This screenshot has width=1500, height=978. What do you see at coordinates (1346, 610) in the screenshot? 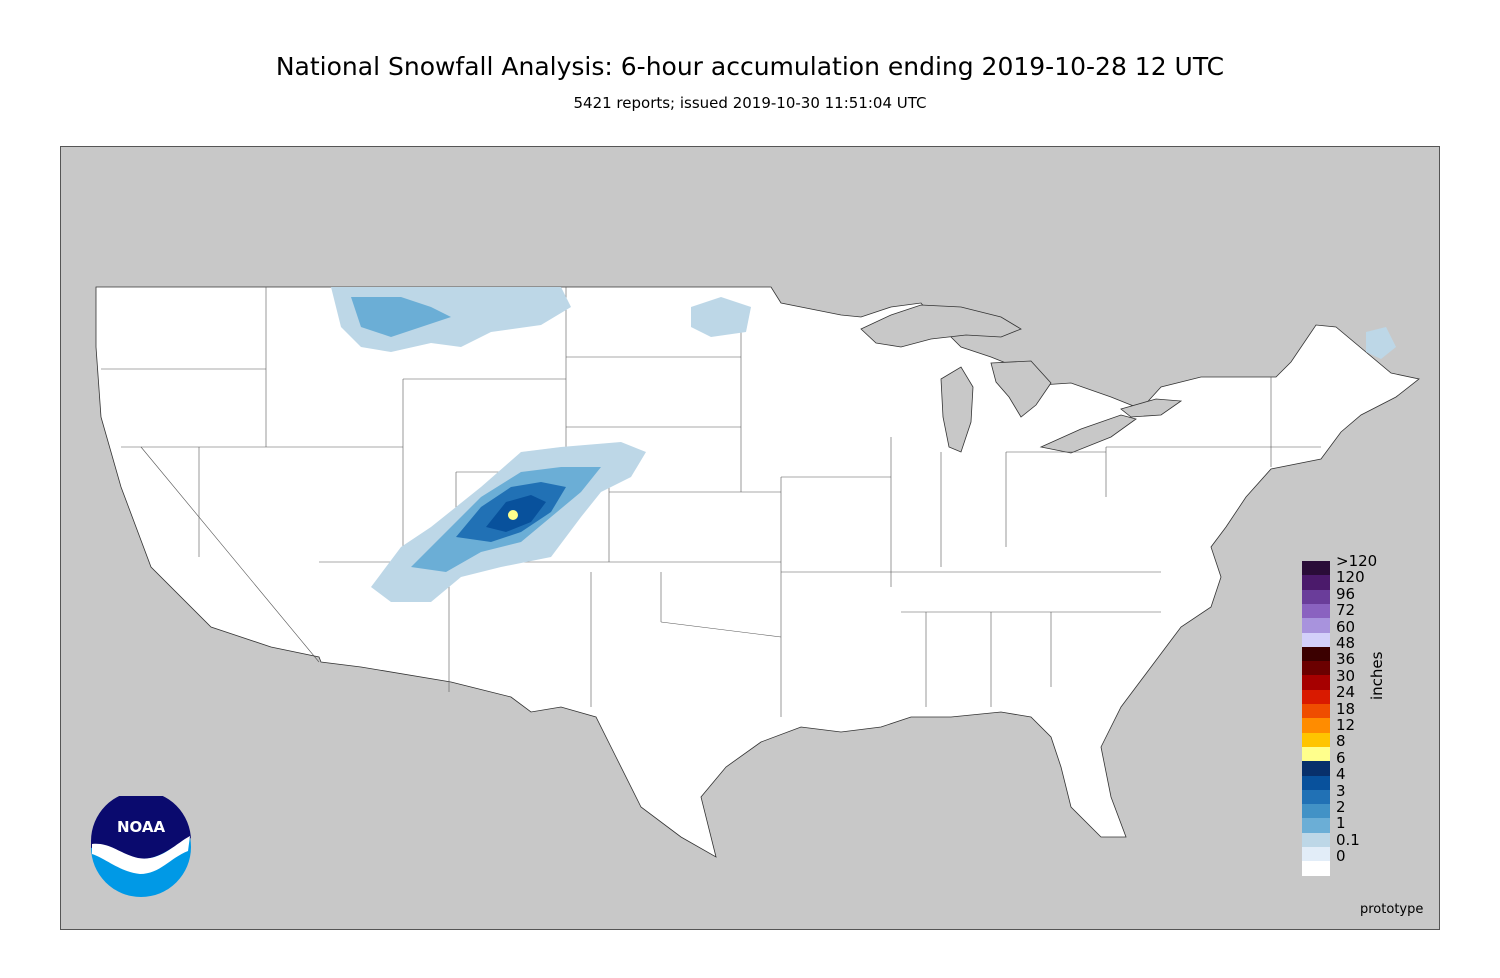
I see `legend-label: 72` at bounding box center [1346, 610].